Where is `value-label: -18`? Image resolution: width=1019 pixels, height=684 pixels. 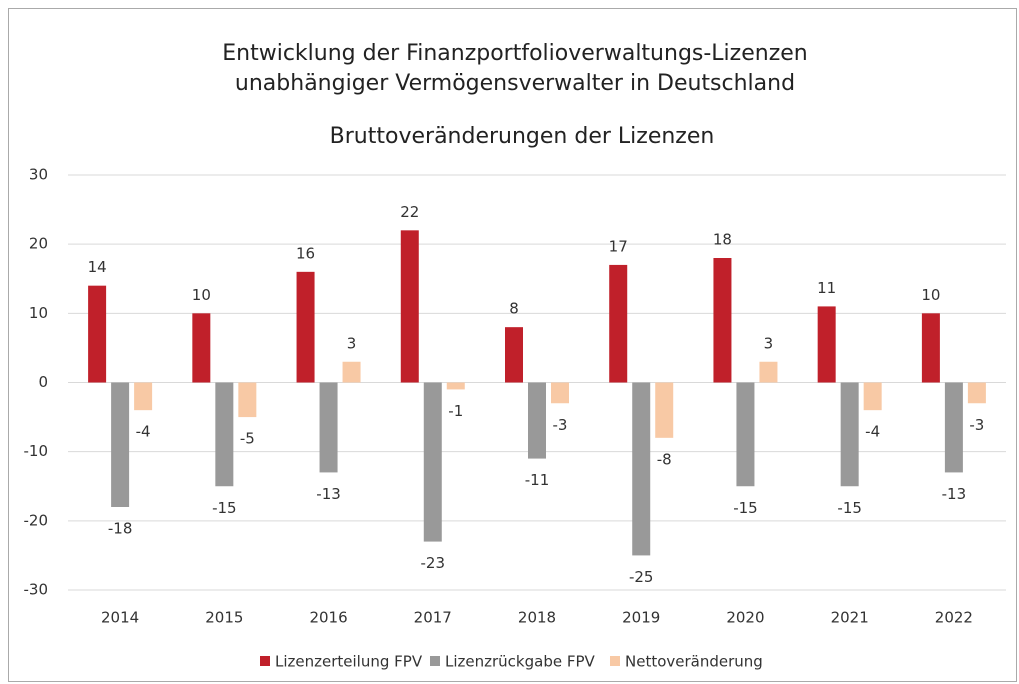 value-label: -18 is located at coordinates (120, 529).